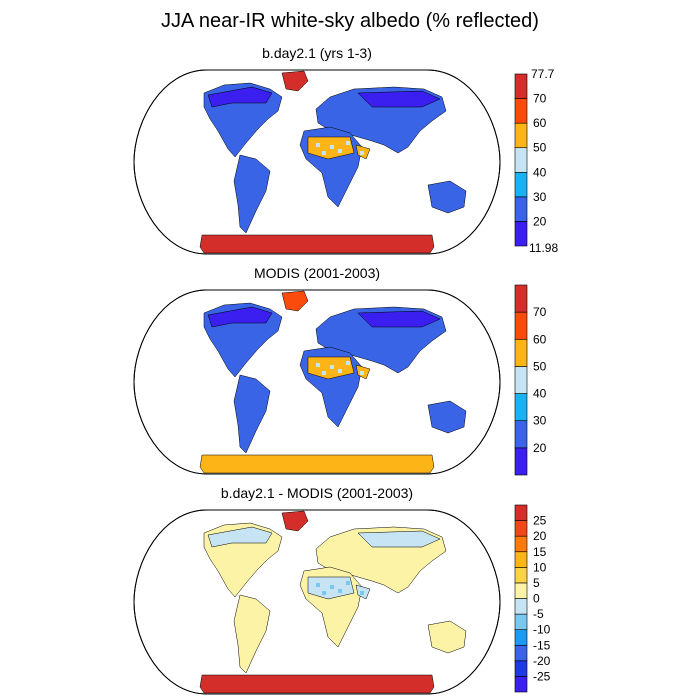  Describe the element at coordinates (542, 661) in the screenshot. I see `colorbar-tick-label: -20` at that location.